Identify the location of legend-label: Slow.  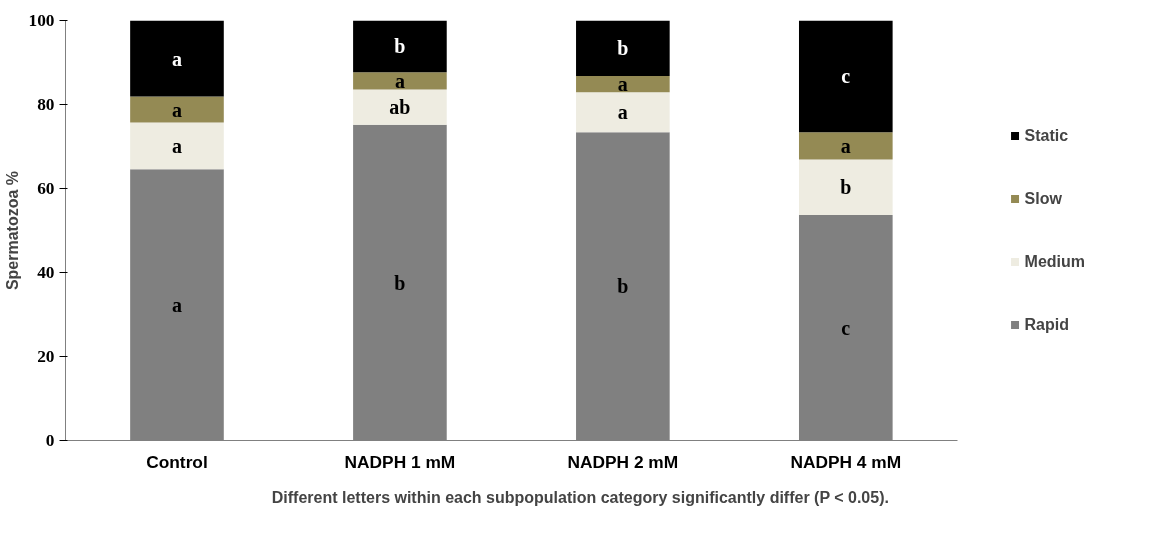
(1043, 198).